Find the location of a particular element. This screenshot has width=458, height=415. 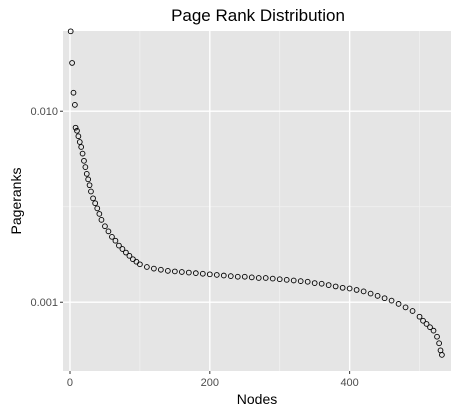

x-axis-label: Nodes is located at coordinates (257, 399).